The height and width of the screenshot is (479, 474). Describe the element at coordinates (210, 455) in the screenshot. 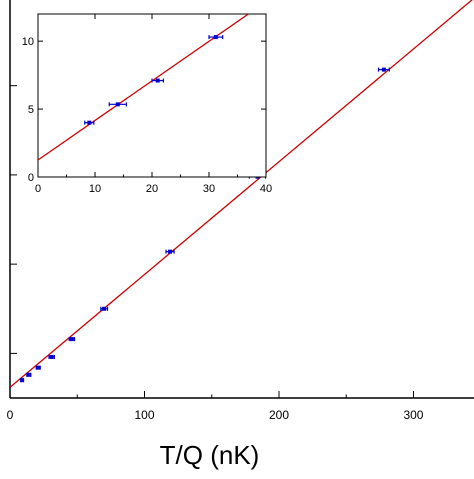

I see `main-x-axis-title: T/Q (nK)` at that location.